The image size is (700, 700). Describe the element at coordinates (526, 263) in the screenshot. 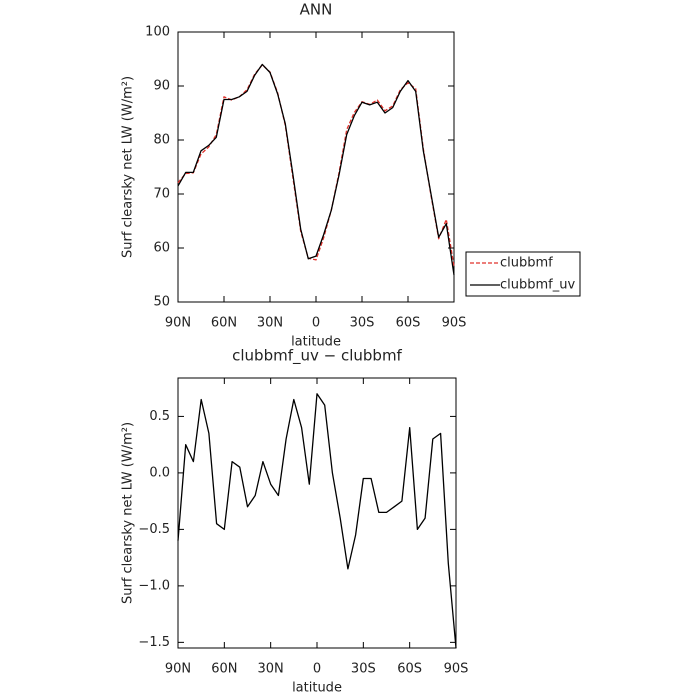

I see `legend-label: clubbmf` at that location.